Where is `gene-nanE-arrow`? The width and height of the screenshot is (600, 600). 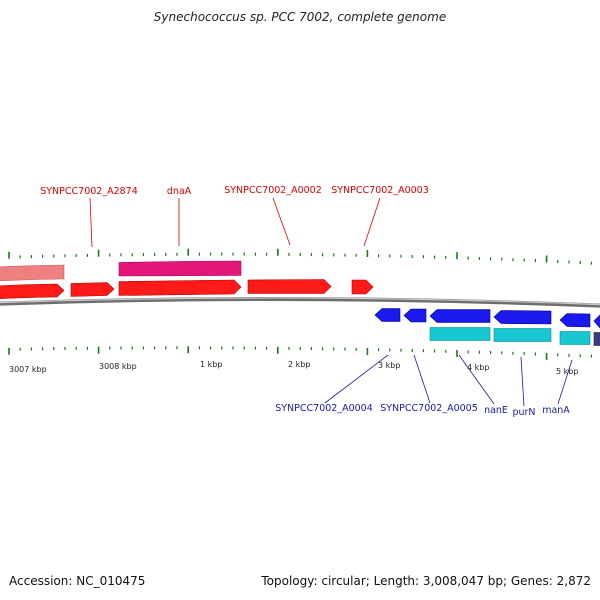
gene-nanE-arrow is located at coordinates (460, 316).